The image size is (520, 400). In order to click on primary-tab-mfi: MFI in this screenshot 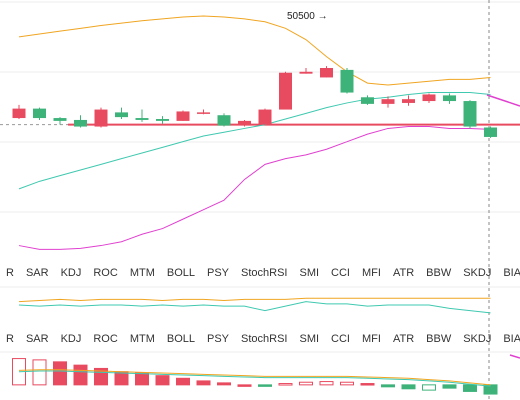, I will do `click(371, 273)`.